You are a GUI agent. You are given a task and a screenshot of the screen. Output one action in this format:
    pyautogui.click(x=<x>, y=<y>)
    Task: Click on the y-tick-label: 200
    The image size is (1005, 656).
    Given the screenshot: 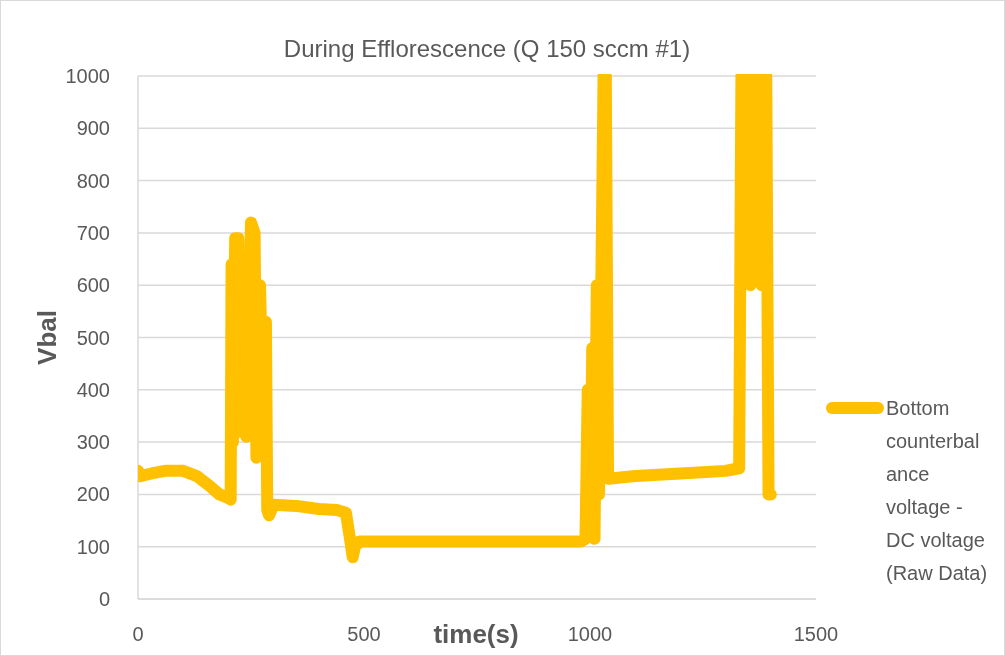 What is the action you would take?
    pyautogui.click(x=93, y=494)
    